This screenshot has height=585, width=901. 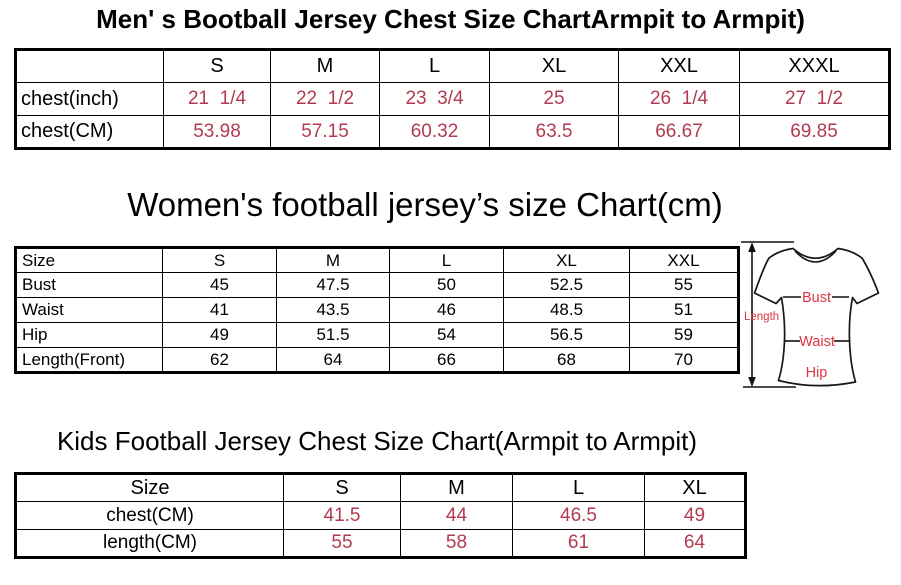 I want to click on waist-label: Waist, so click(x=817, y=342).